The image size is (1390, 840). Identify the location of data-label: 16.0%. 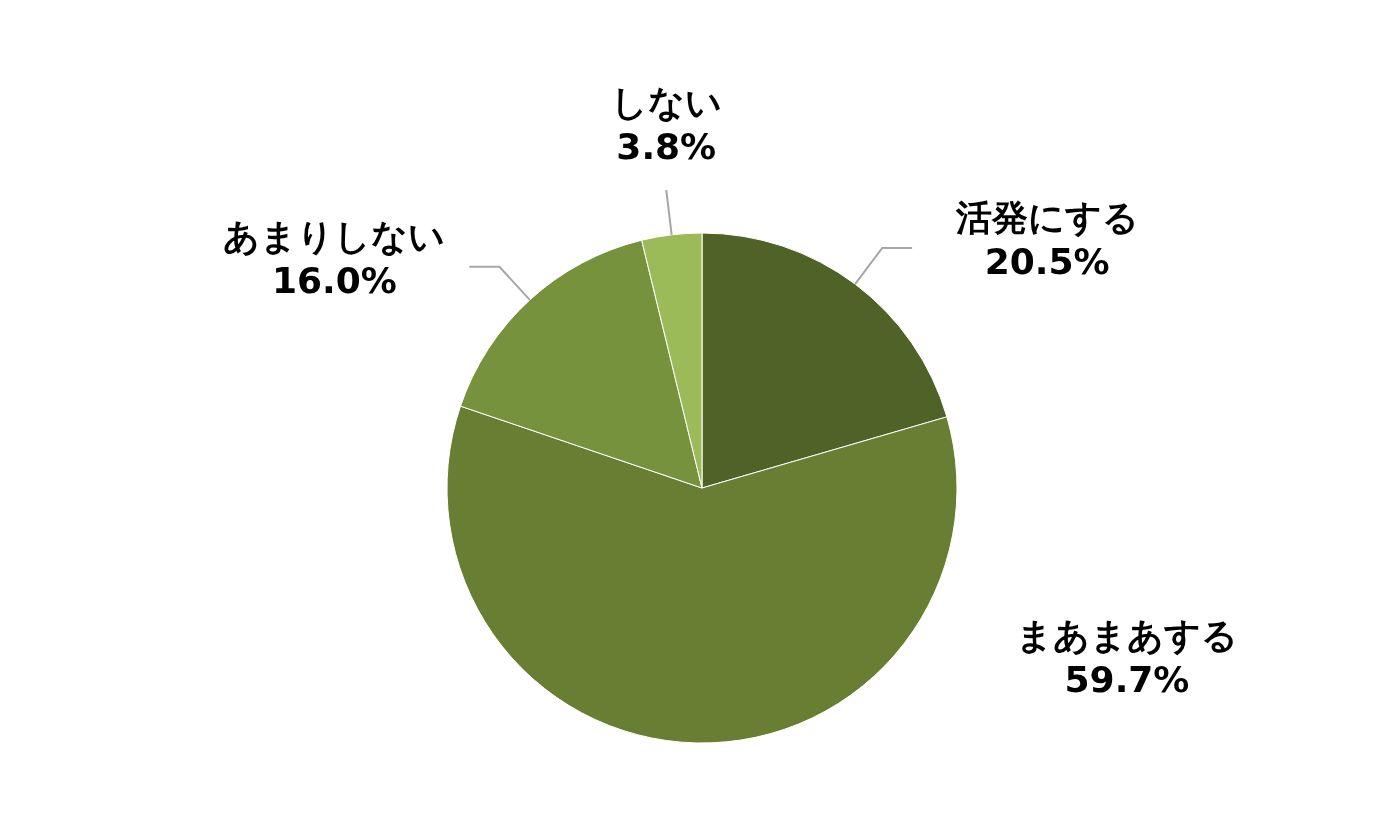
(334, 280).